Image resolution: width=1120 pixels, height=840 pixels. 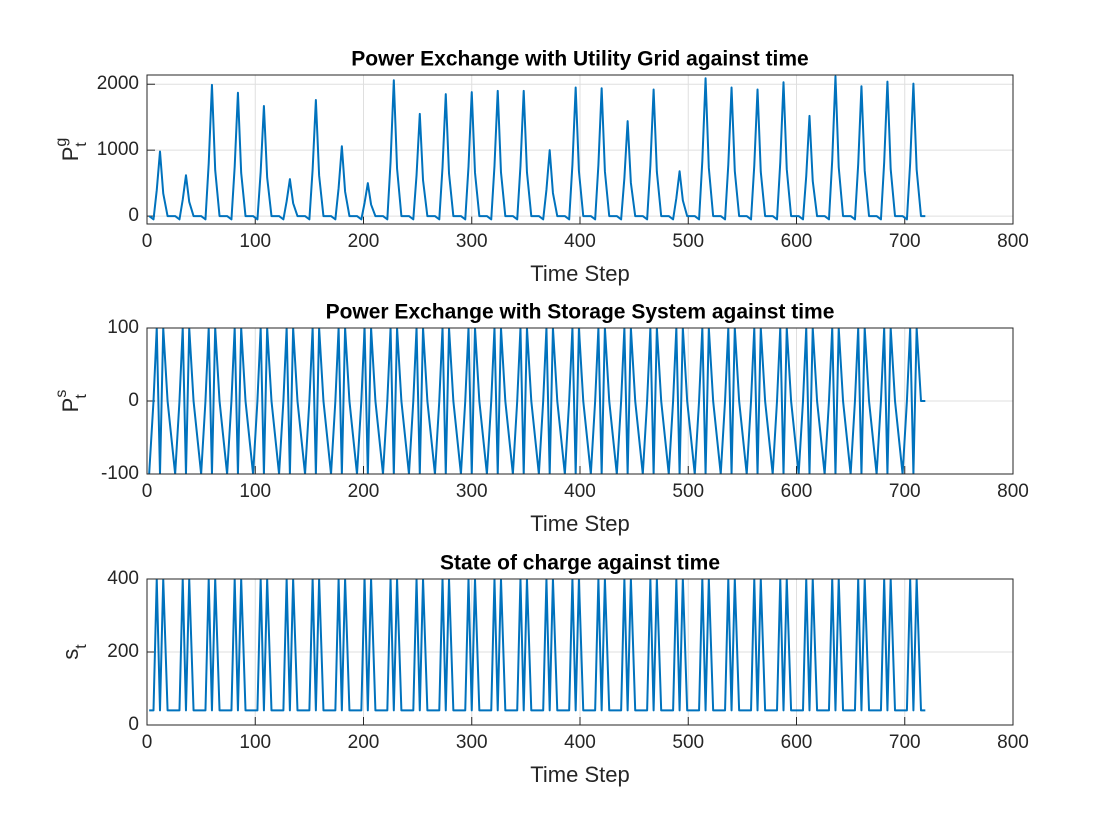 What do you see at coordinates (123, 578) in the screenshot?
I see `y-tick-label: 400` at bounding box center [123, 578].